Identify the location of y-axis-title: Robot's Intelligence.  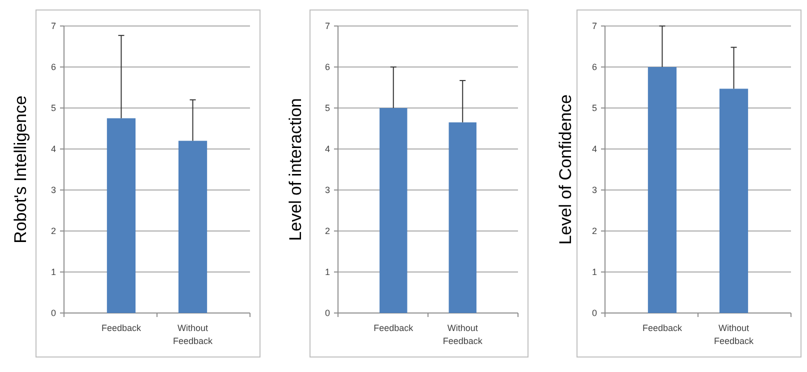
(20, 170).